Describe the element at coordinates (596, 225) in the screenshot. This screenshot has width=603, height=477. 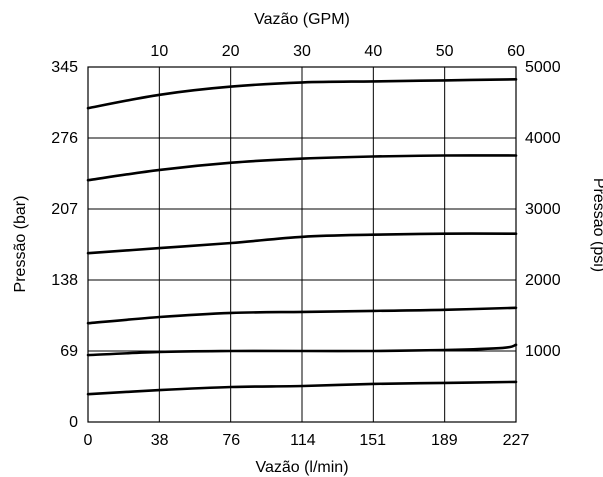
I see `y2-axis-title: Pressão (psi)` at that location.